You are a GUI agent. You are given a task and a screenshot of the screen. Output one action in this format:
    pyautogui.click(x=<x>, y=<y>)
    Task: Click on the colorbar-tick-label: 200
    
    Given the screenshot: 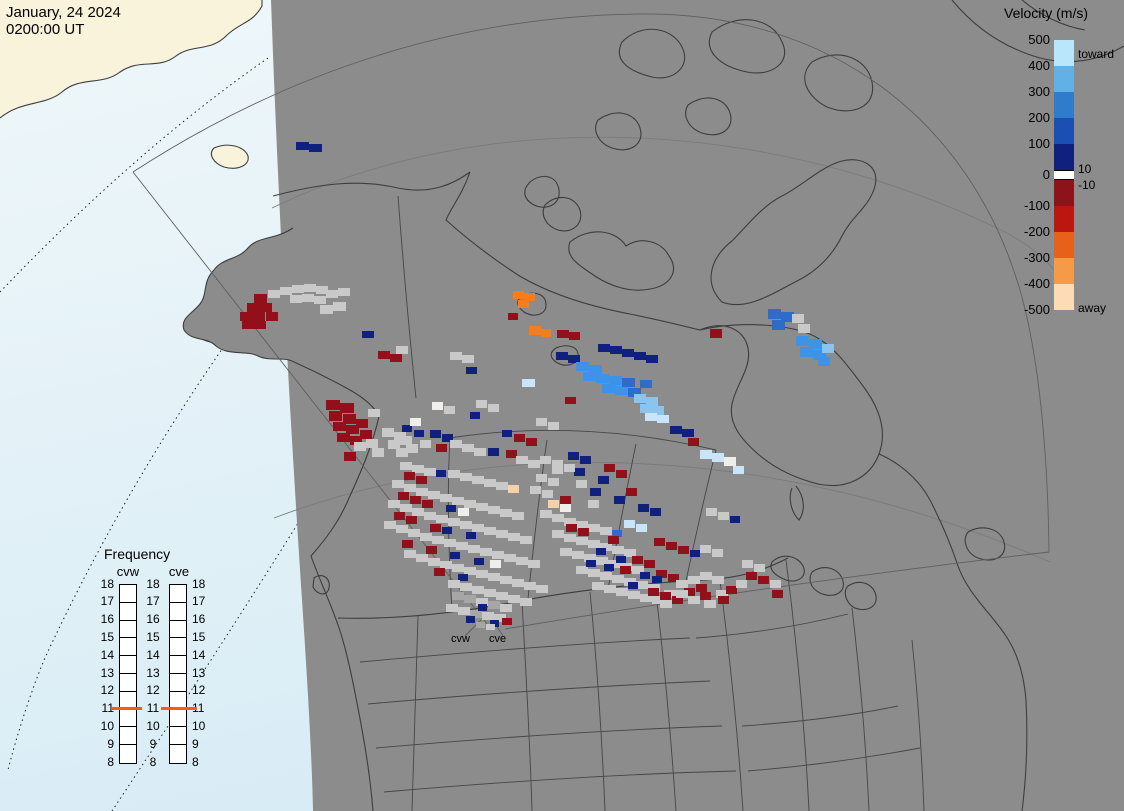 What is the action you would take?
    pyautogui.click(x=1039, y=117)
    